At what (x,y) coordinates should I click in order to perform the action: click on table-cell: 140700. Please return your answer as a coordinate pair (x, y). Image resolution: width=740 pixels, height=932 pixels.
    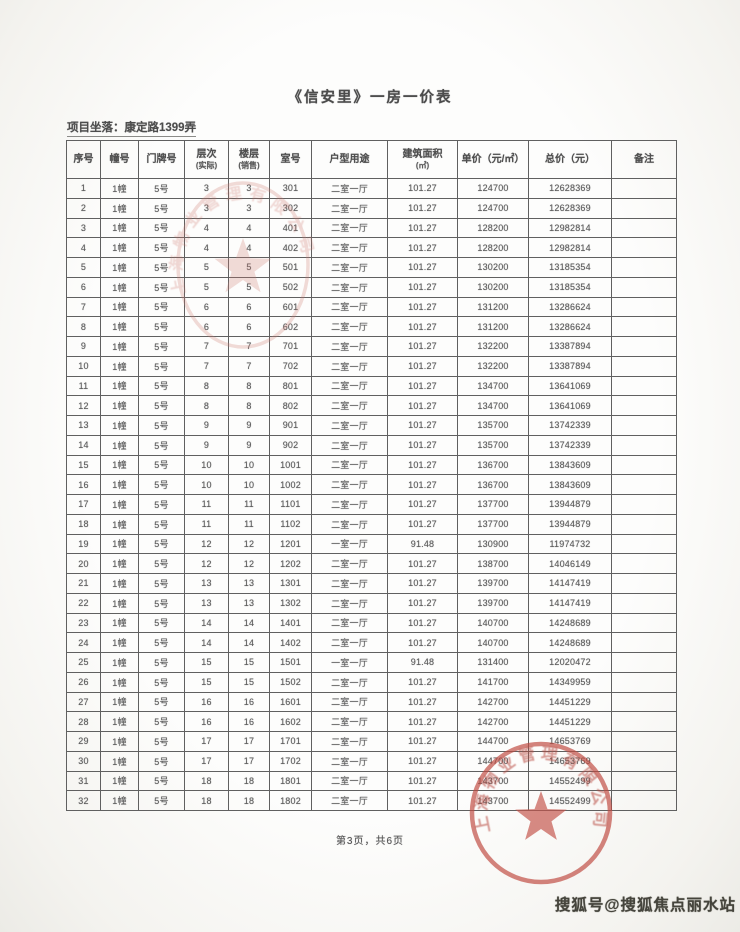
    Looking at the image, I should click on (493, 623).